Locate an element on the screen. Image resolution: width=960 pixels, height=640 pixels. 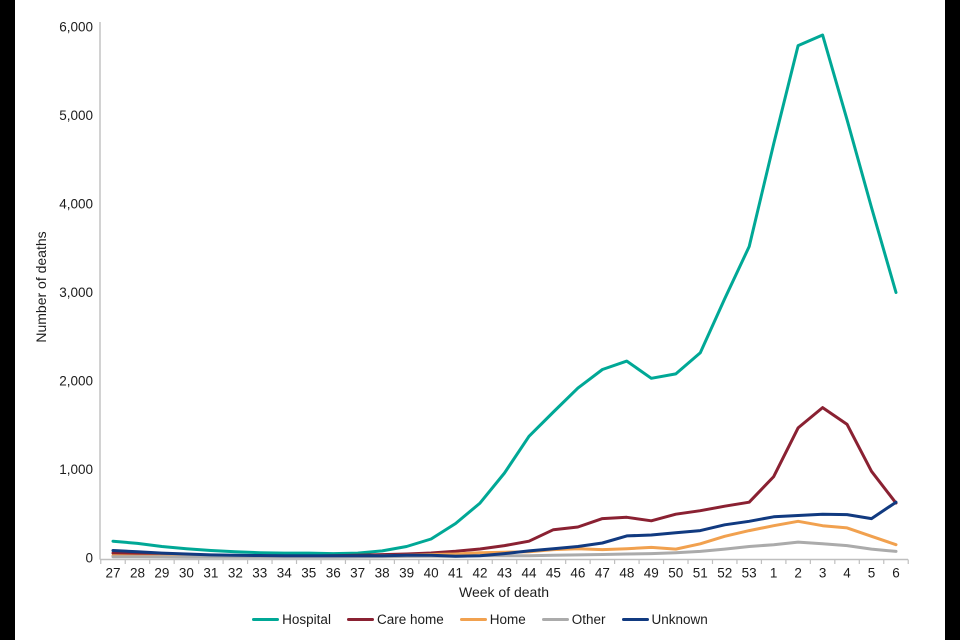
legend-label: Unknown is located at coordinates (679, 619).